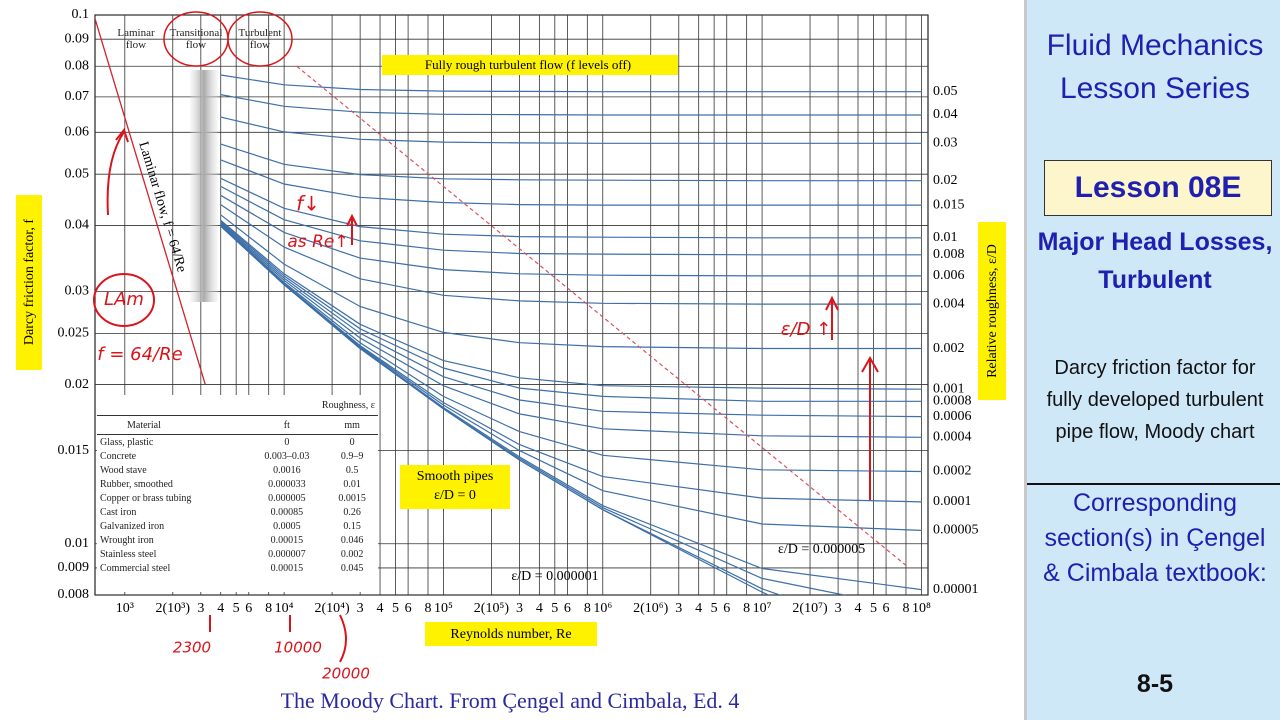 The height and width of the screenshot is (720, 1280). Describe the element at coordinates (136, 484) in the screenshot. I see `table-cell: Rubber, smoothed` at that location.